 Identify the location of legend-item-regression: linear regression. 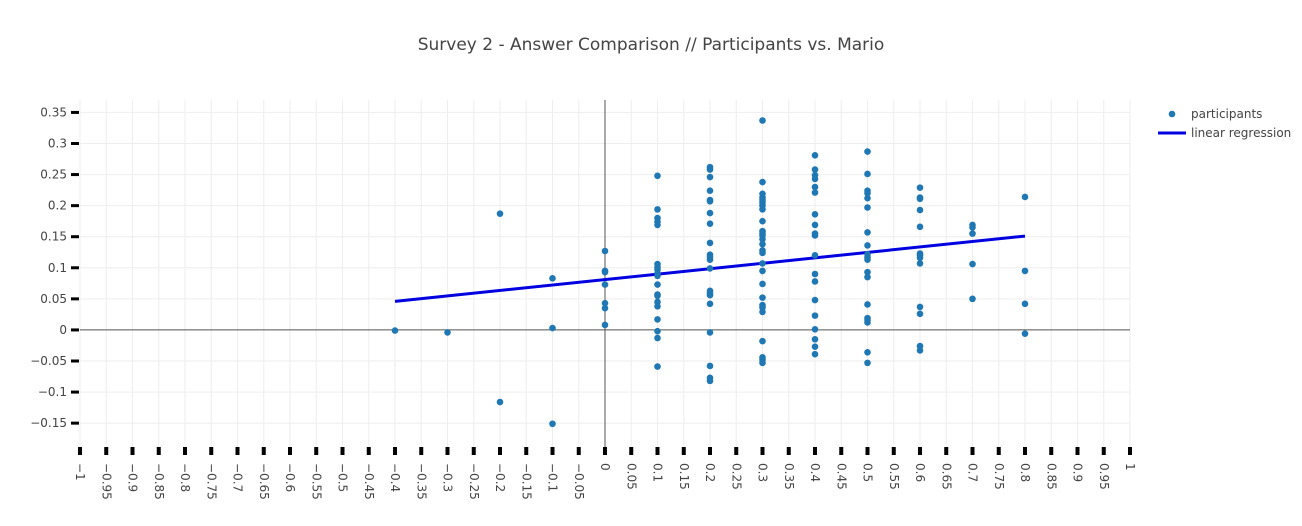
(1224, 133).